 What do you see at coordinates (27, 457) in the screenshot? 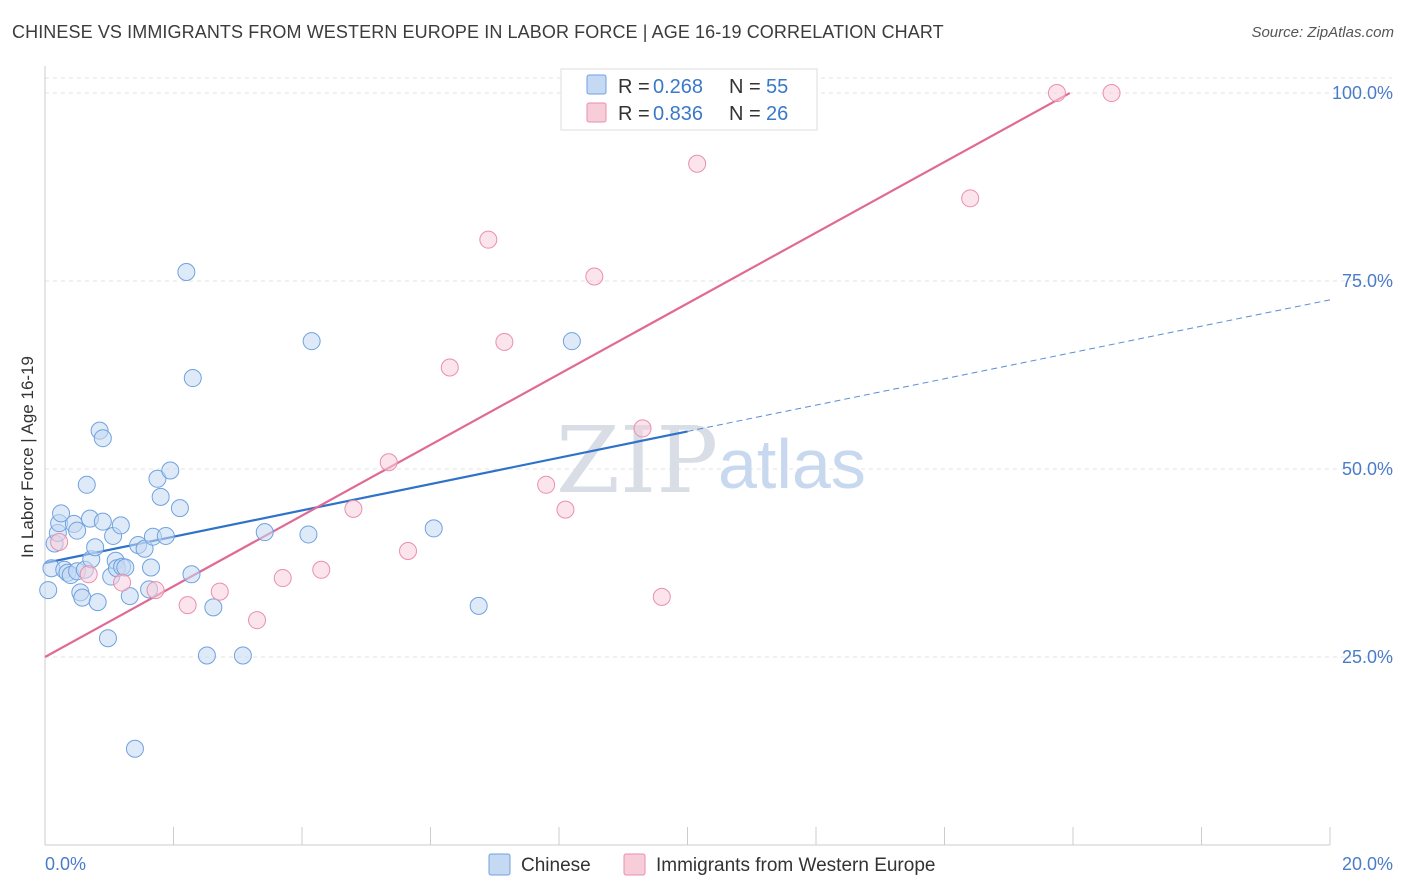
I see `y-axis-label: In Labor Force | Age 16-19` at bounding box center [27, 457].